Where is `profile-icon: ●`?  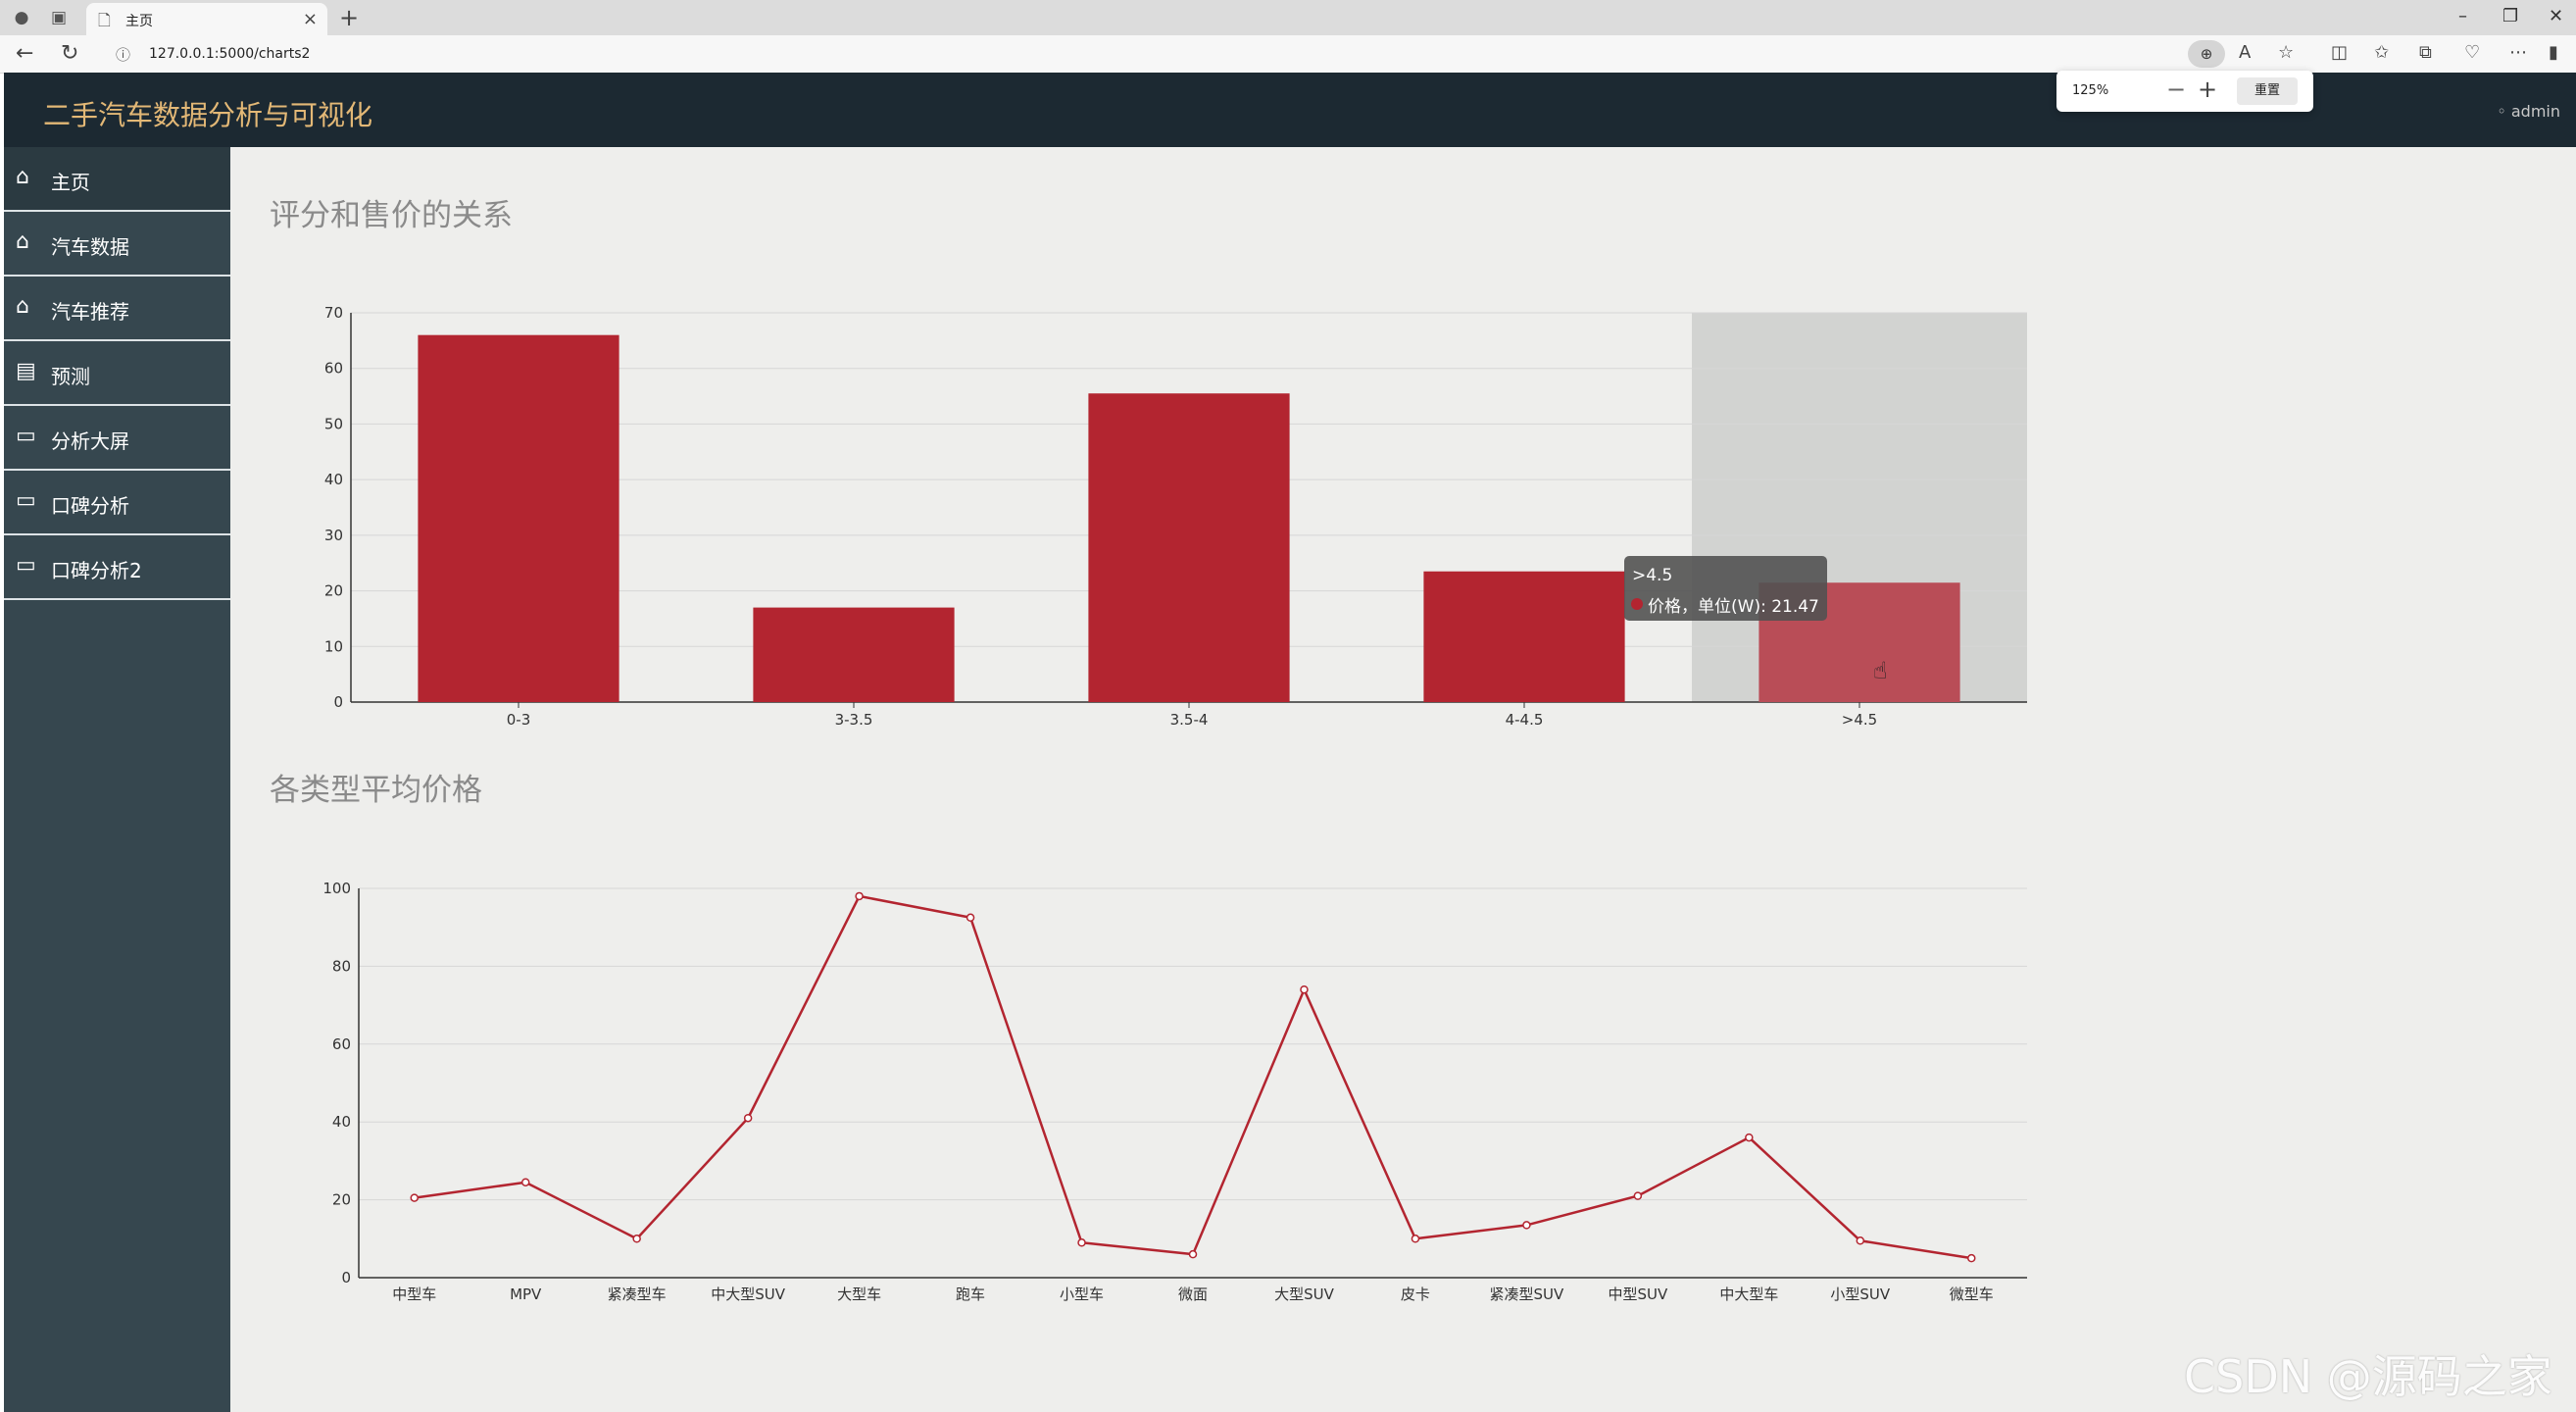
profile-icon: ● is located at coordinates (21, 17).